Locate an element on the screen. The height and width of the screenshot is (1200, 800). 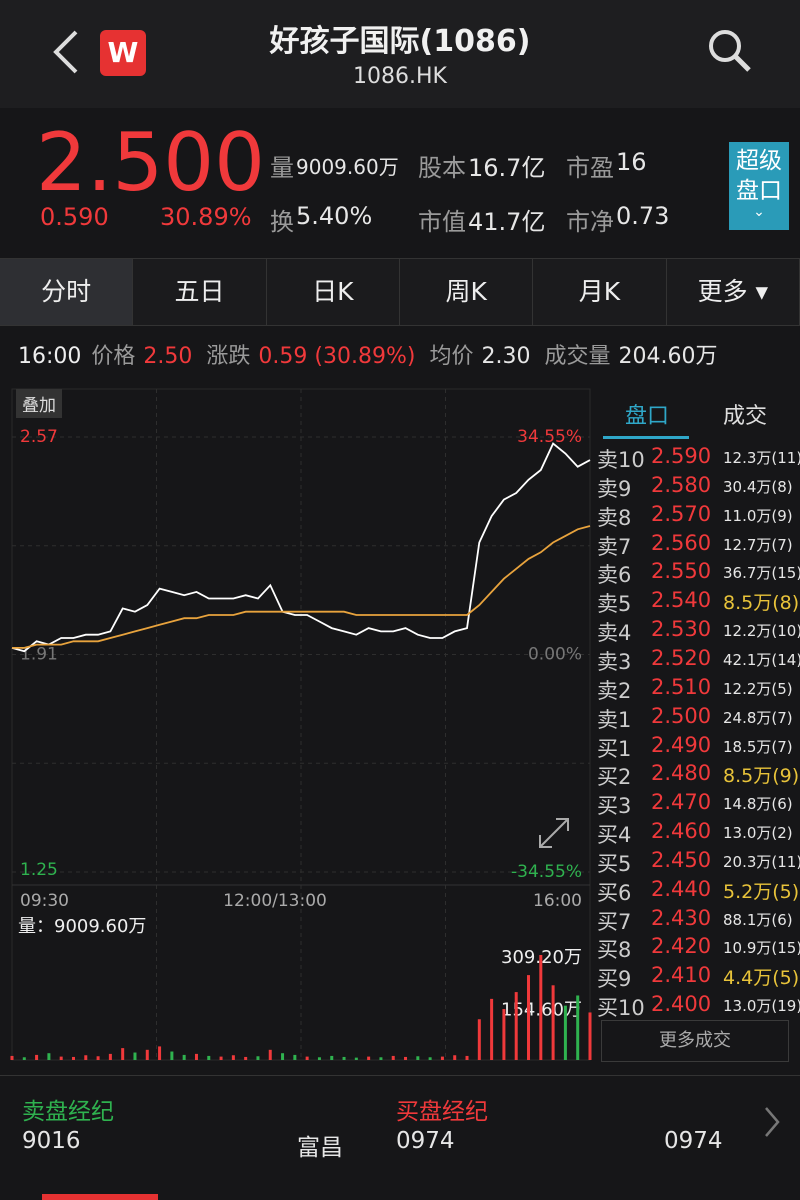
info-value: 204.60万 is located at coordinates (668, 356).